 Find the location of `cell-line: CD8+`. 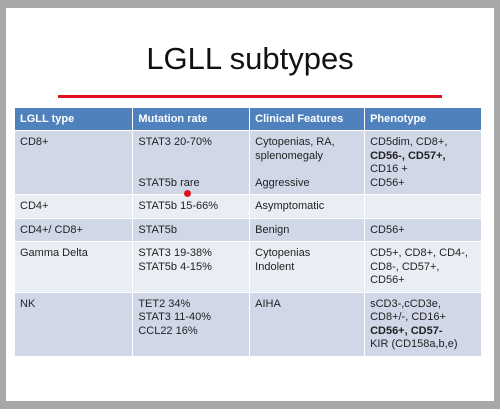

cell-line: CD8+ is located at coordinates (34, 142).